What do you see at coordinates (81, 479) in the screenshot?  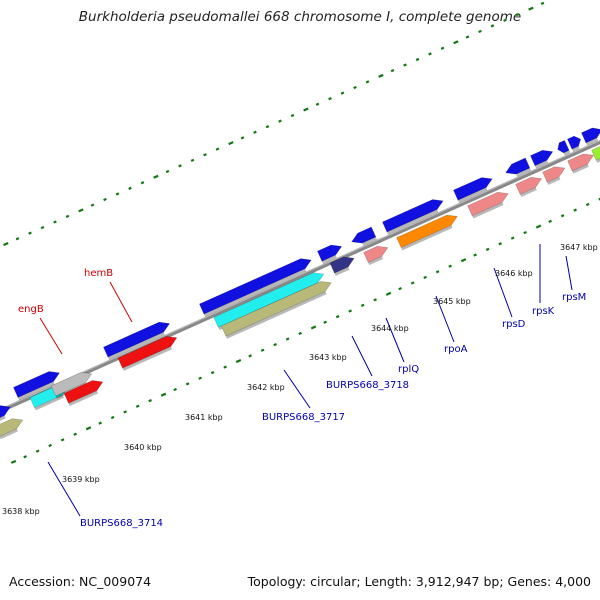 I see `scale-tick-label: 3639 kbp` at bounding box center [81, 479].